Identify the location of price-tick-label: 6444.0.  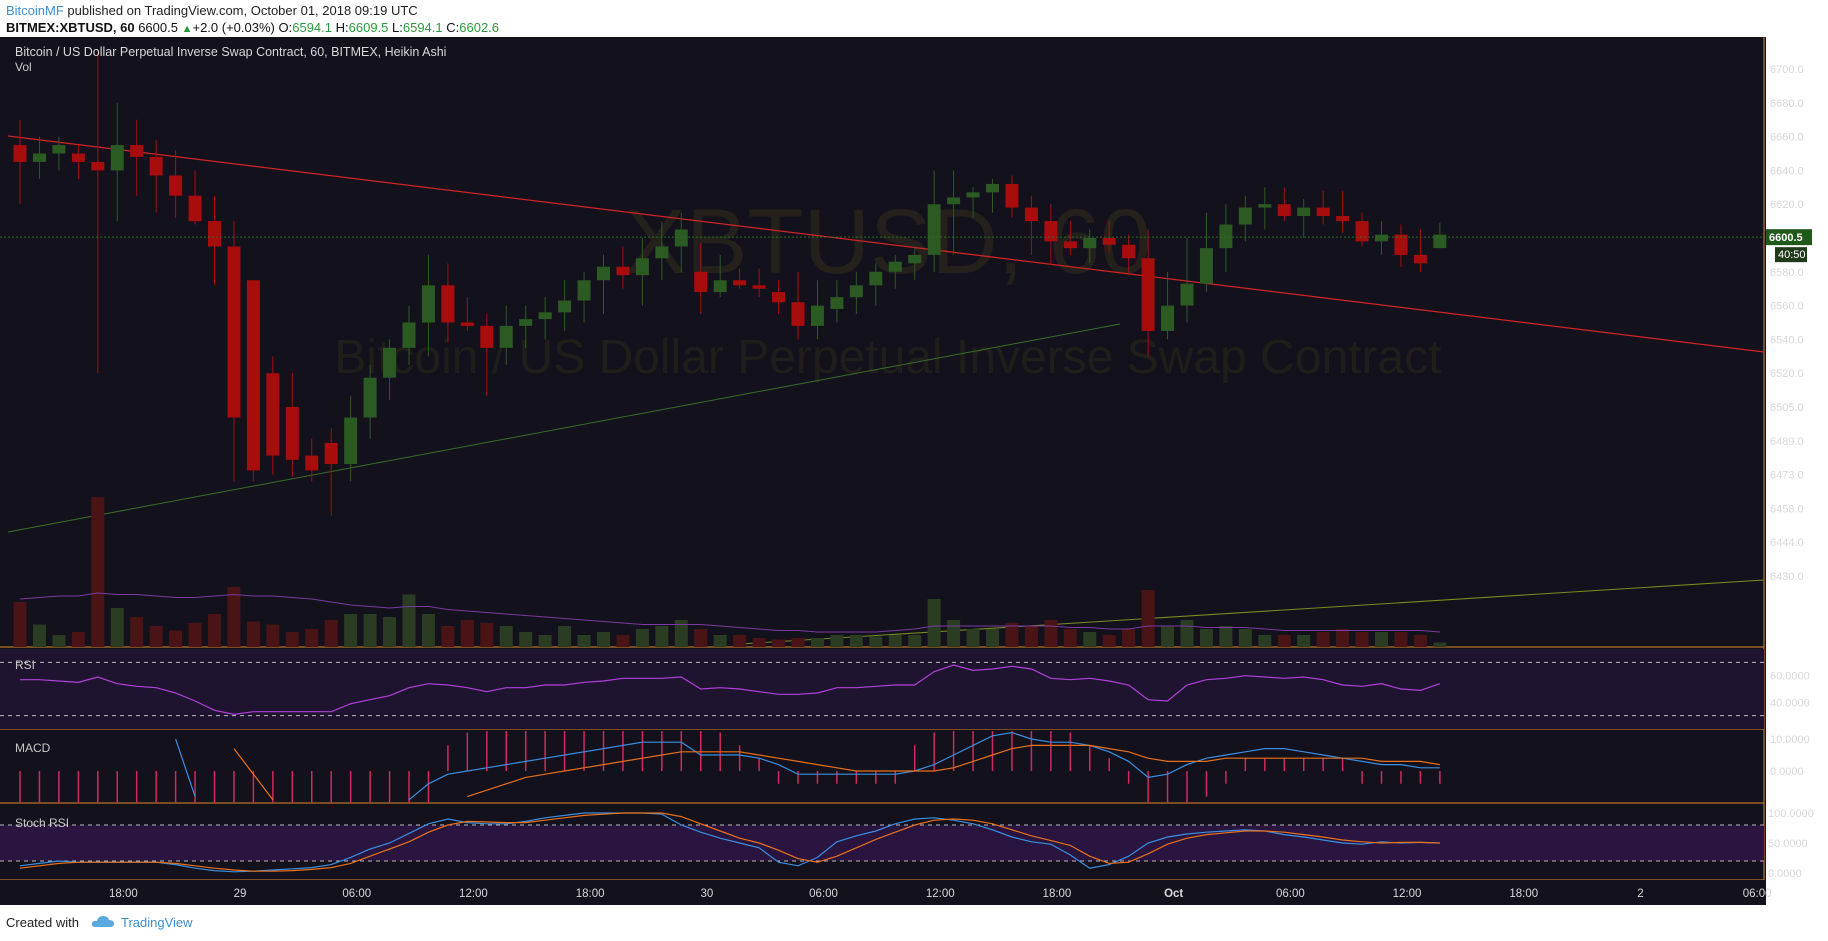
(1787, 543).